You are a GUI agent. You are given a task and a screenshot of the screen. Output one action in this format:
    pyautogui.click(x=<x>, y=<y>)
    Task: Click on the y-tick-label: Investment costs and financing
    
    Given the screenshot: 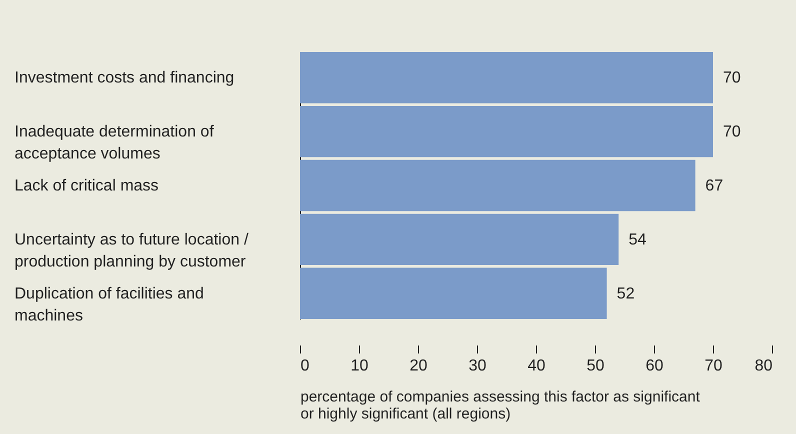 What is the action you would take?
    pyautogui.click(x=124, y=78)
    